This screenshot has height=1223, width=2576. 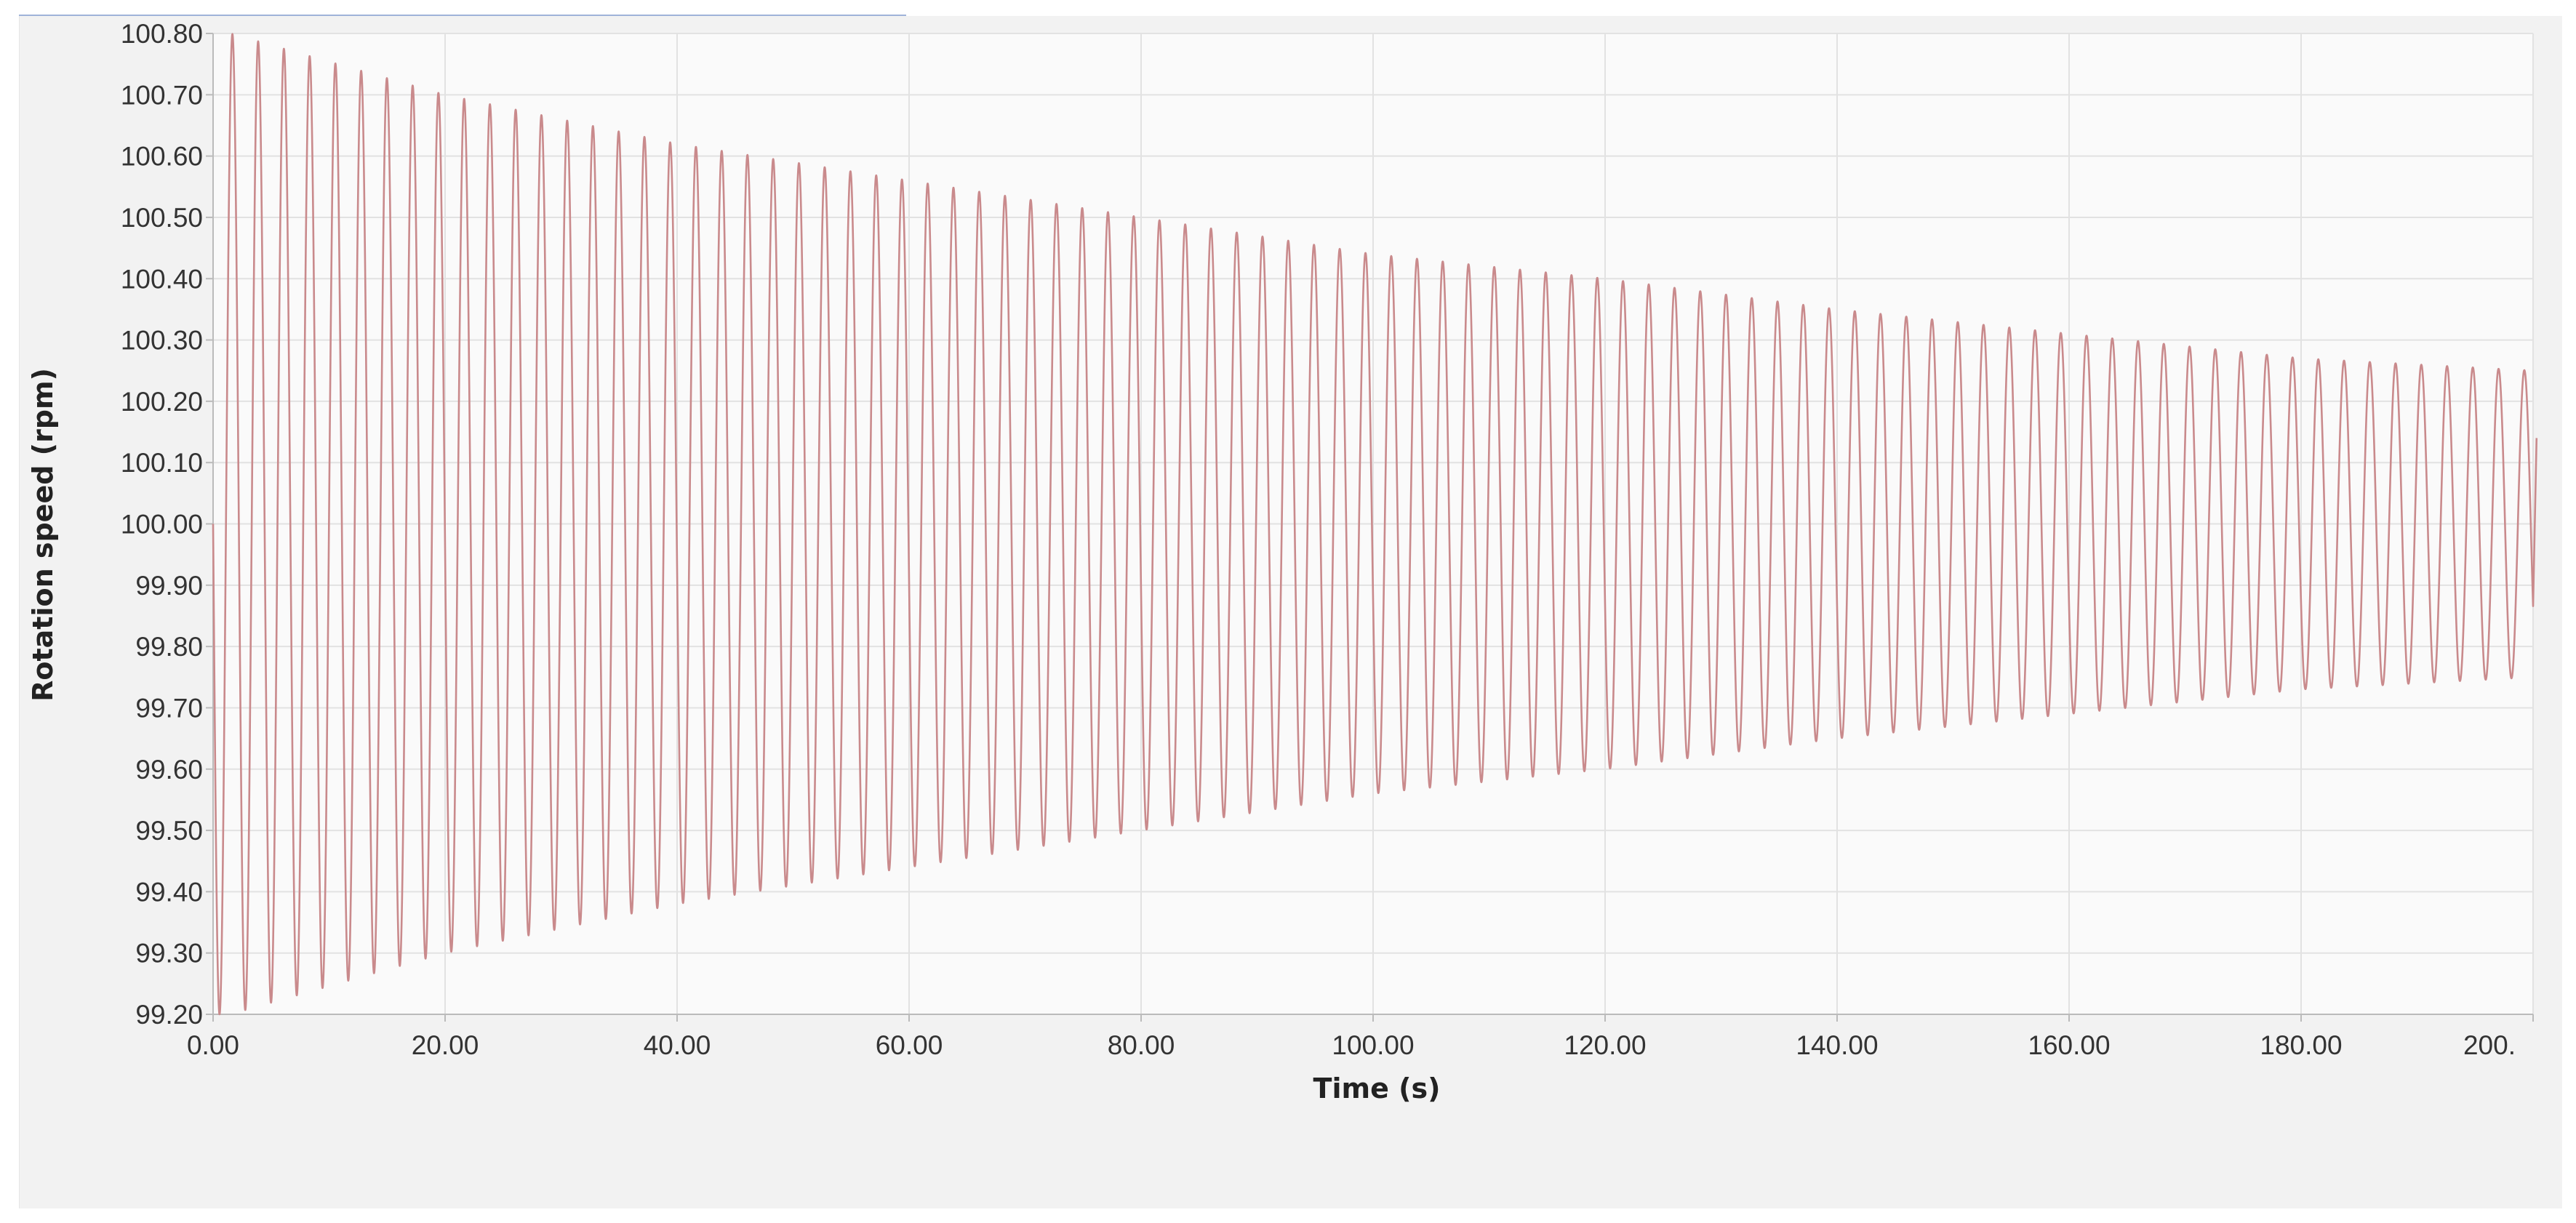 What do you see at coordinates (1605, 1045) in the screenshot?
I see `x-tick-label: 120.00` at bounding box center [1605, 1045].